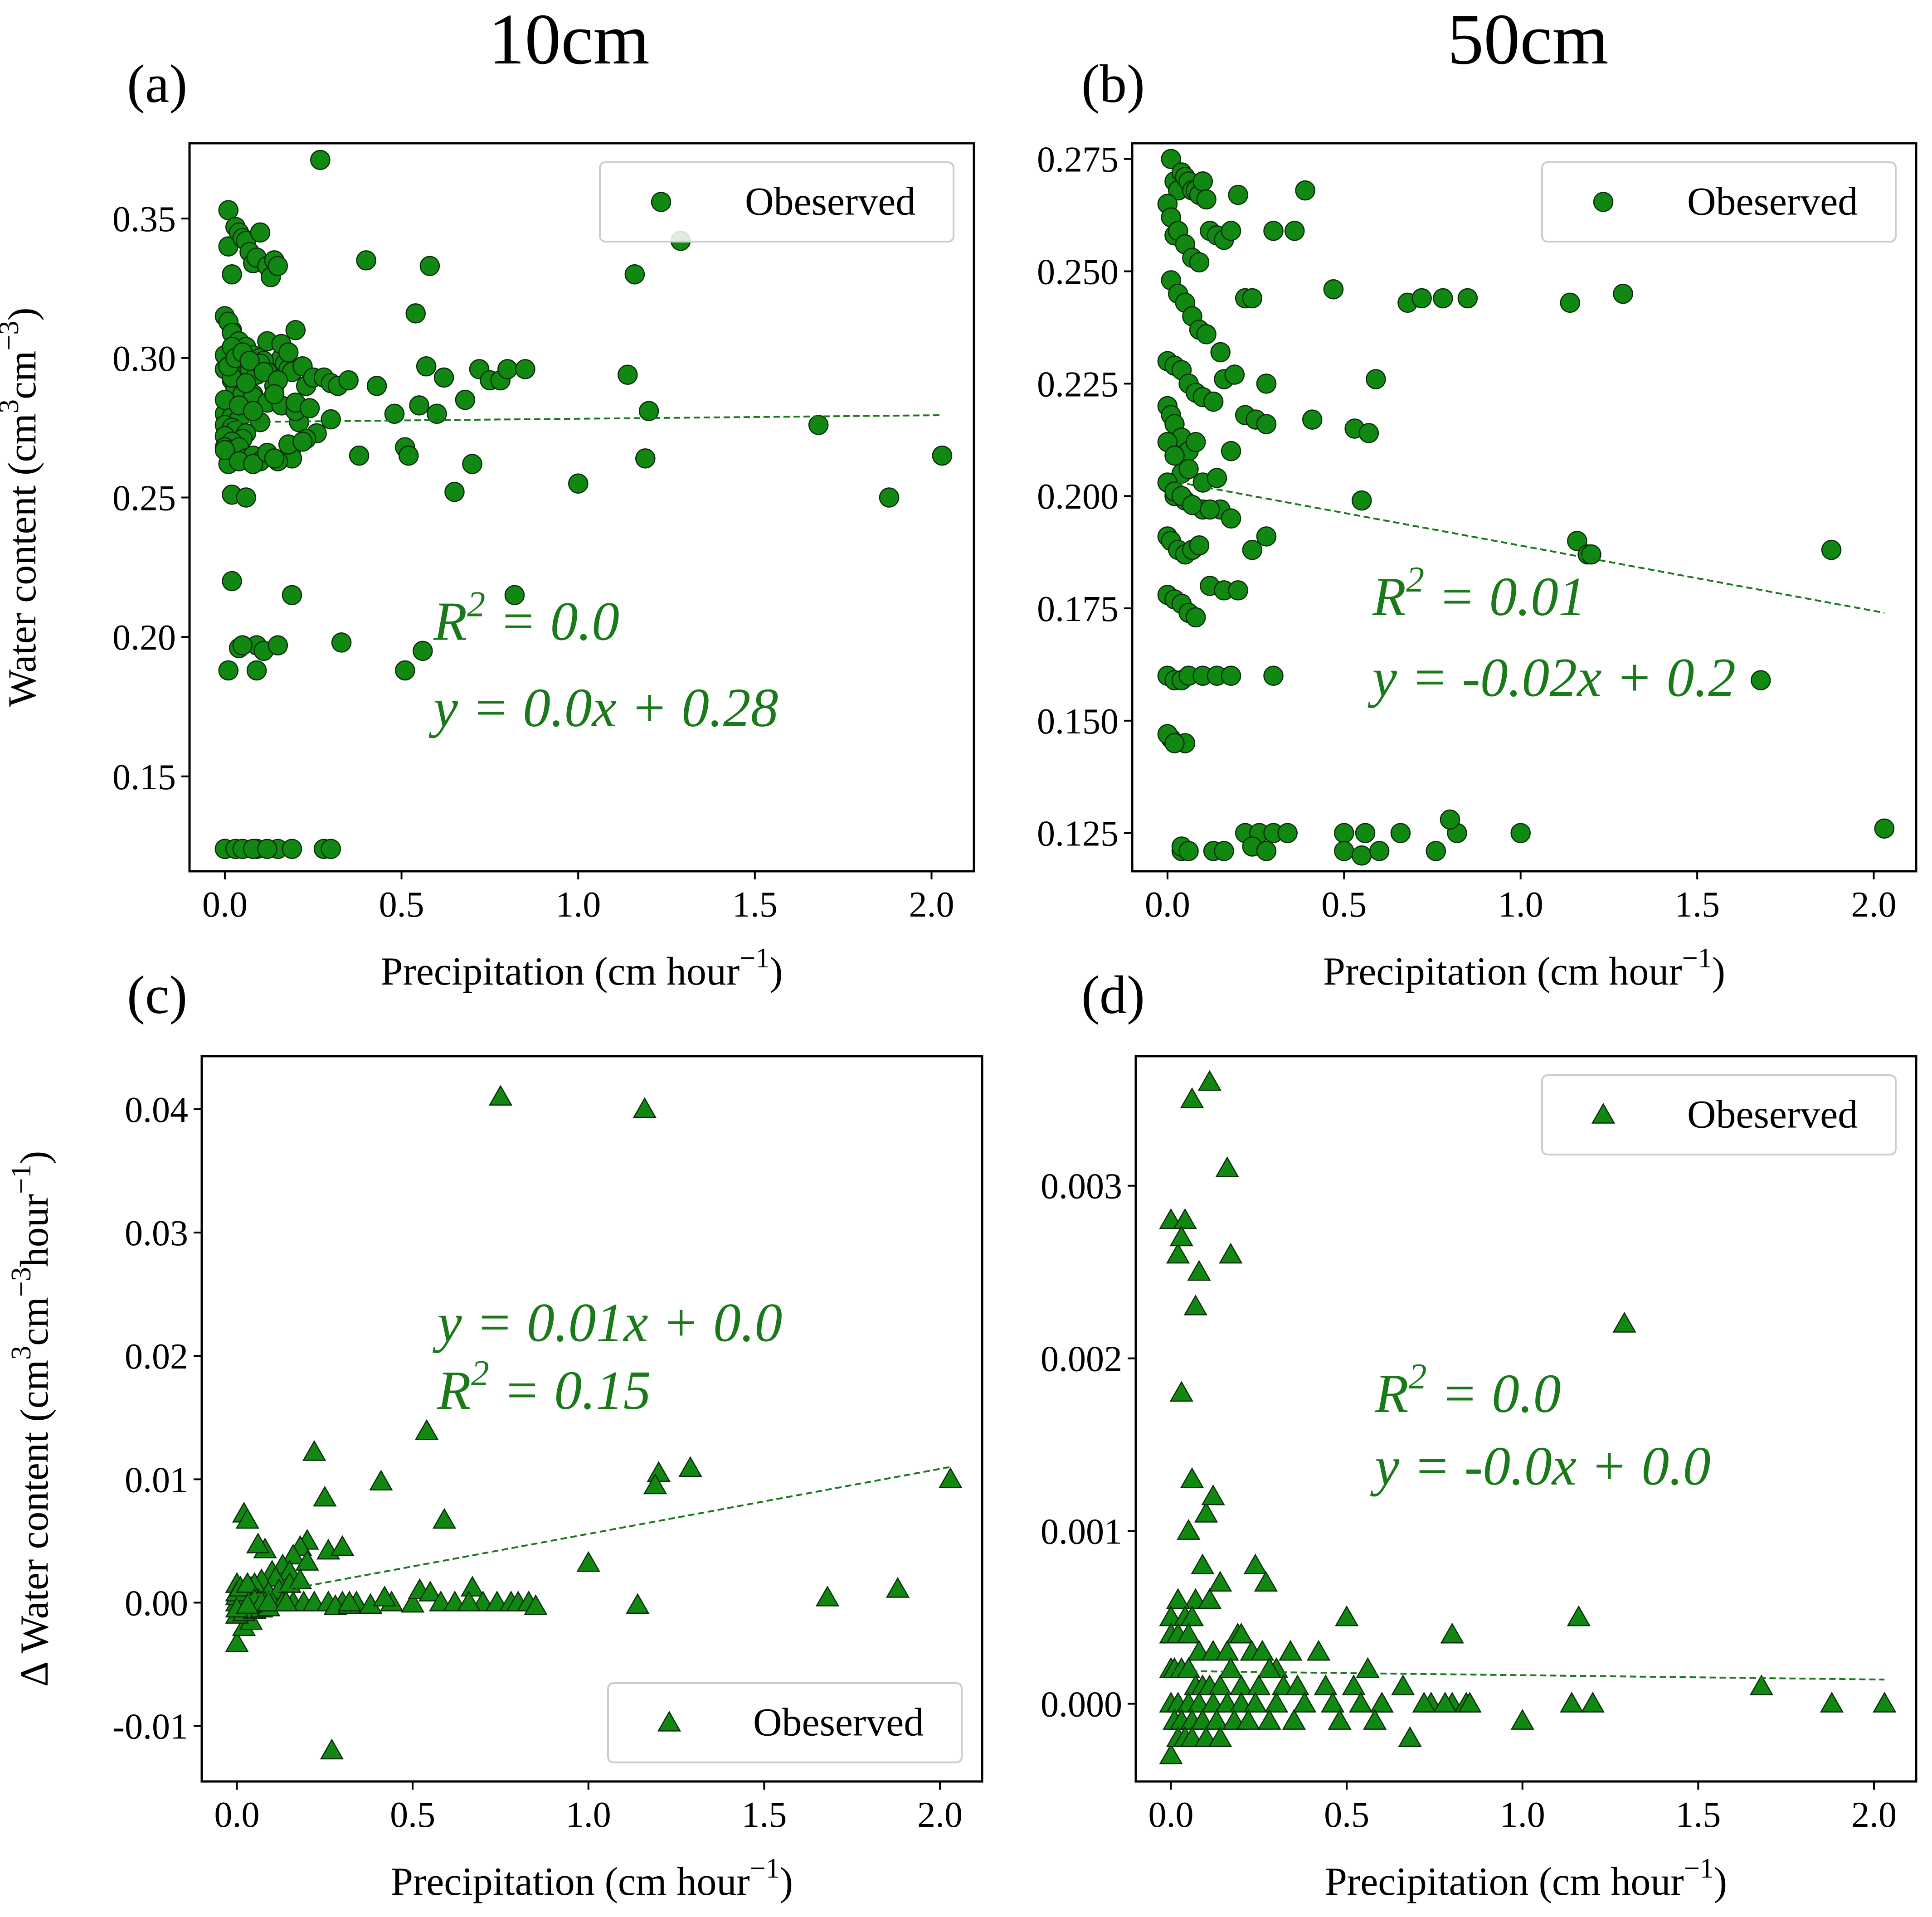 Image resolution: width=1932 pixels, height=1917 pixels. Describe the element at coordinates (1081, 1705) in the screenshot. I see `y-tick-label: 0.000` at that location.